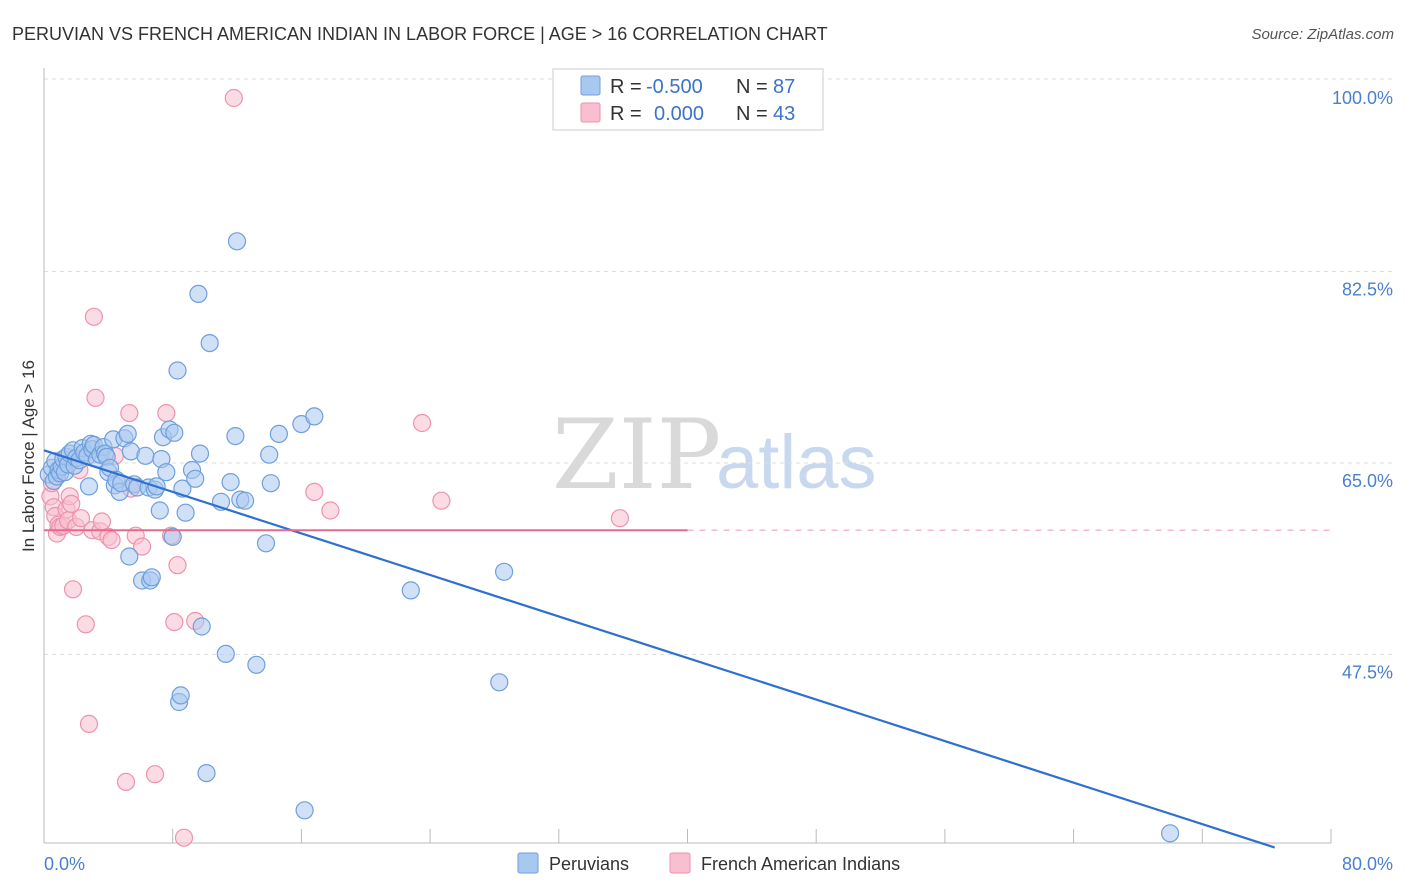 This screenshot has width=1406, height=892. I want to click on y-tick-label-2: 65.0%, so click(1367, 481).